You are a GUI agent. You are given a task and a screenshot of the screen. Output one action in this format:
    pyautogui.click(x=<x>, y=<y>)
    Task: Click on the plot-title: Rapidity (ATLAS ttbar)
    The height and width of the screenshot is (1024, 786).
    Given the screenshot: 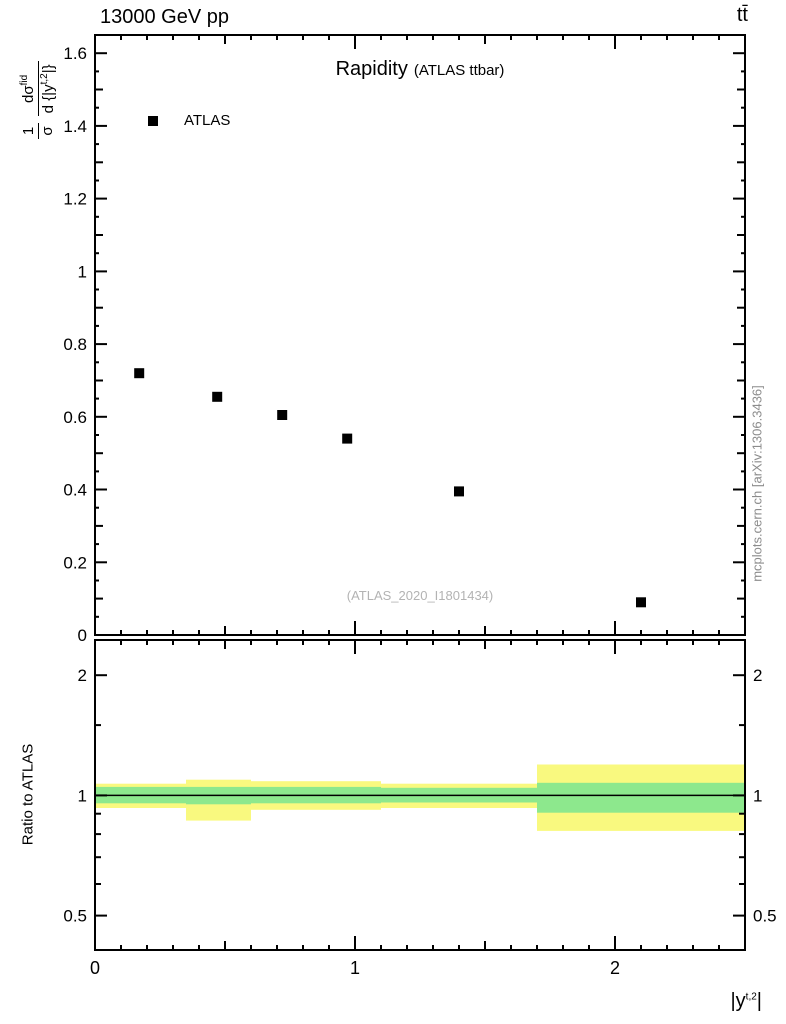 What is the action you would take?
    pyautogui.click(x=420, y=69)
    